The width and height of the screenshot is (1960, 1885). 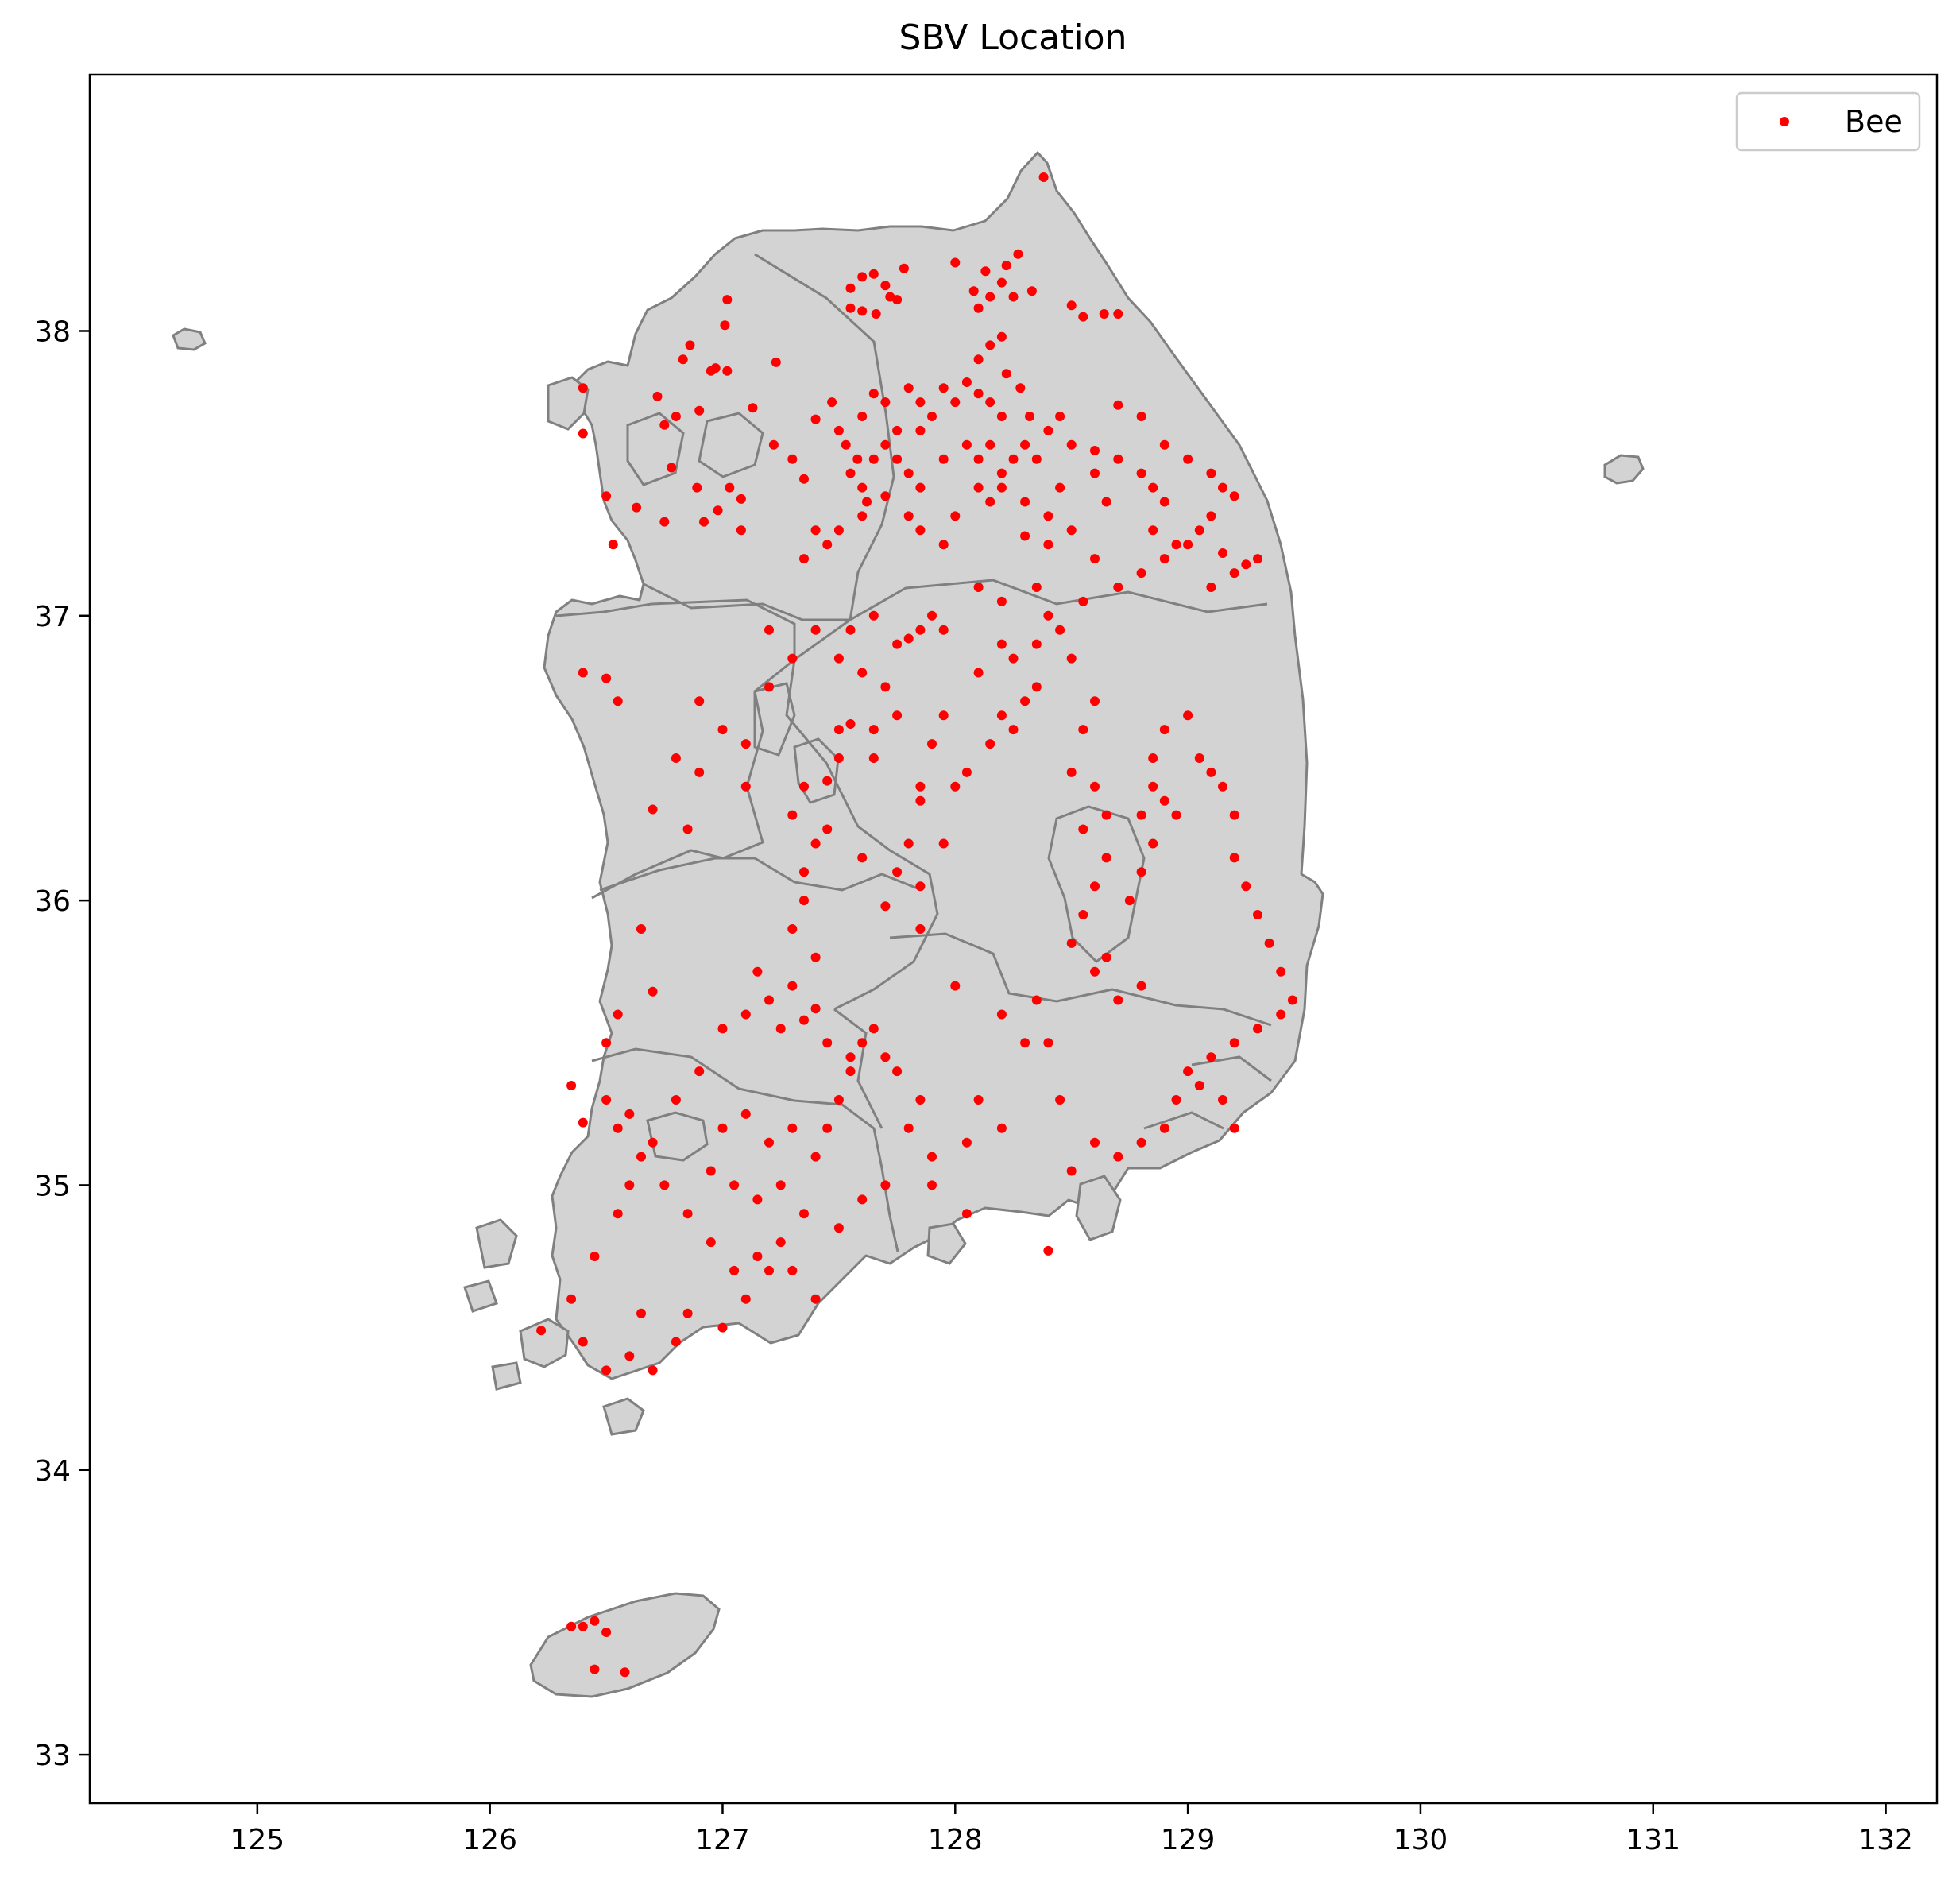 What do you see at coordinates (1207, 1092) in the screenshot?
I see `boundary-ulsan-busan` at bounding box center [1207, 1092].